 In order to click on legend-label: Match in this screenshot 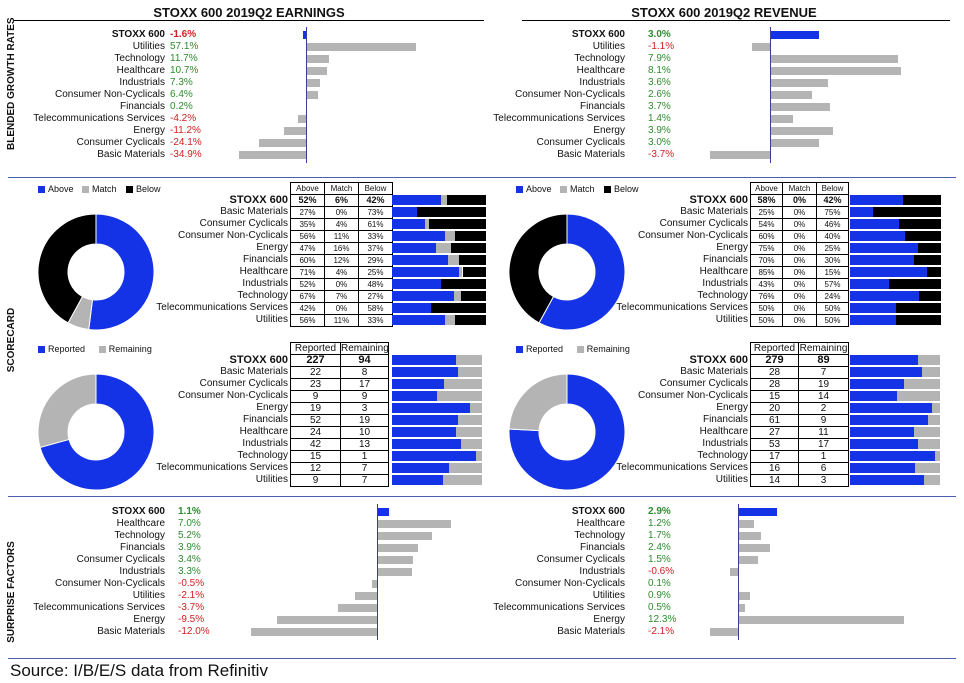, I will do `click(582, 189)`.